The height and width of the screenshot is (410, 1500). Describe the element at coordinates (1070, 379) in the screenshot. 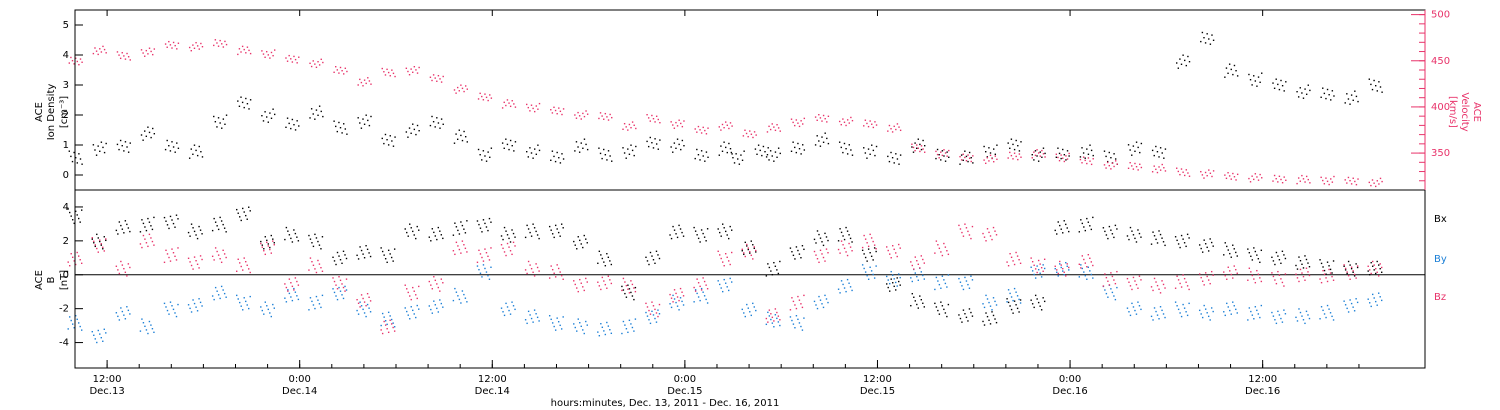

I see `x-tick-time: 0:00` at that location.